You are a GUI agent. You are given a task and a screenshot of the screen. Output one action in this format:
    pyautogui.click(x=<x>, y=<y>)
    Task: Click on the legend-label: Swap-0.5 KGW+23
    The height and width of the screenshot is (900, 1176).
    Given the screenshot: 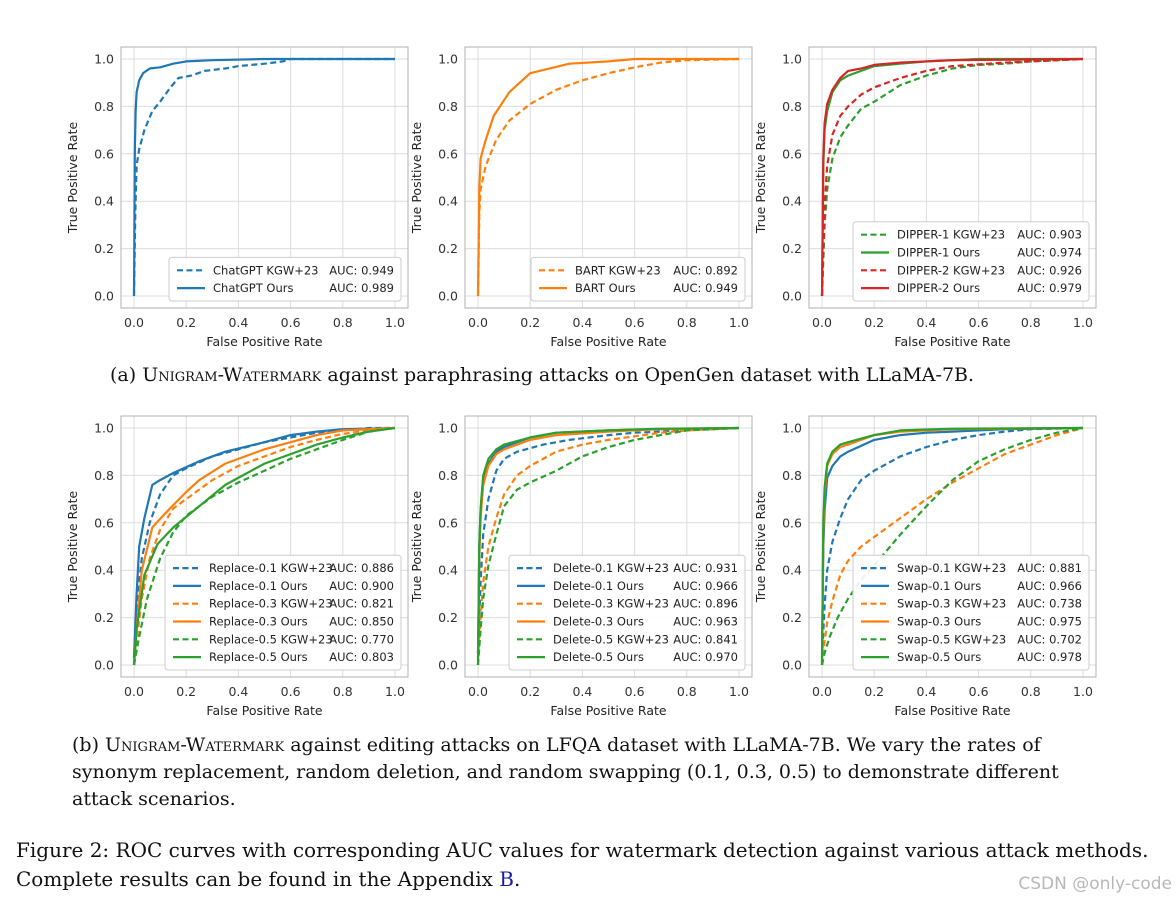 What is the action you would take?
    pyautogui.click(x=951, y=639)
    